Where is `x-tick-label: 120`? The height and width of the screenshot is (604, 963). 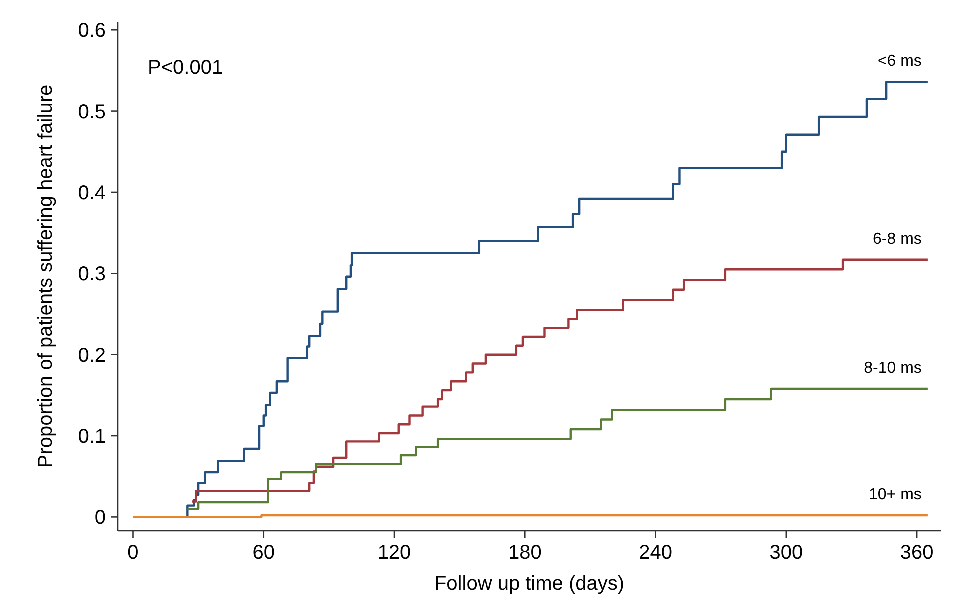 x-tick-label: 120 is located at coordinates (395, 553).